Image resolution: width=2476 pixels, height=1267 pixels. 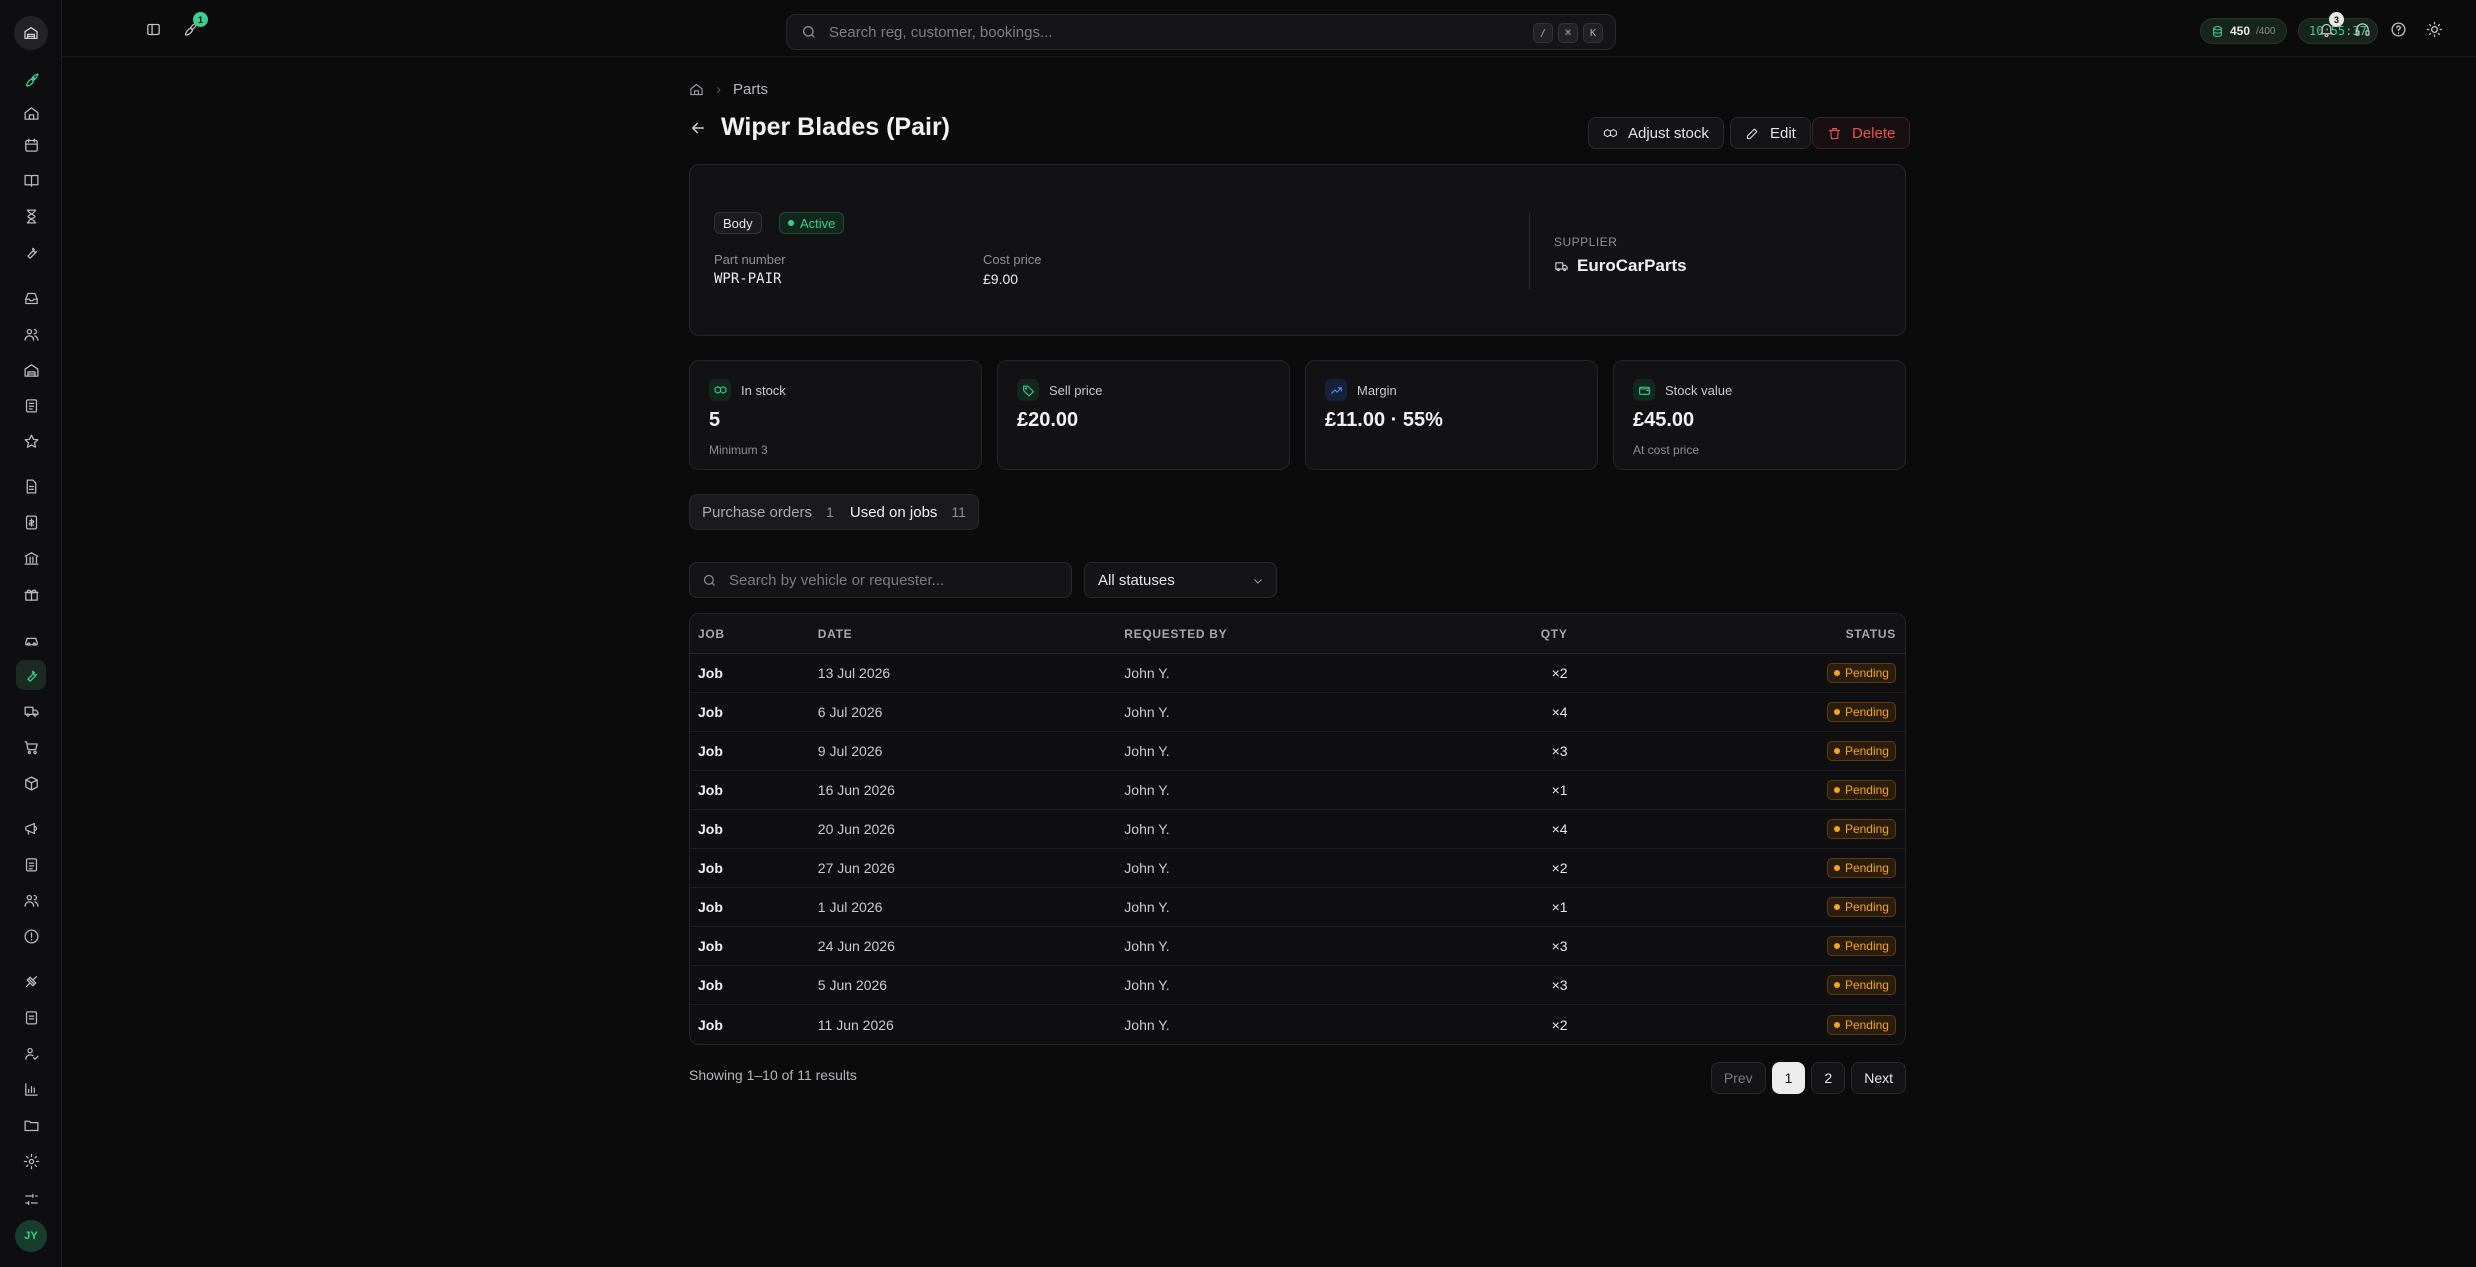 I want to click on document-icon, so click(x=31, y=486).